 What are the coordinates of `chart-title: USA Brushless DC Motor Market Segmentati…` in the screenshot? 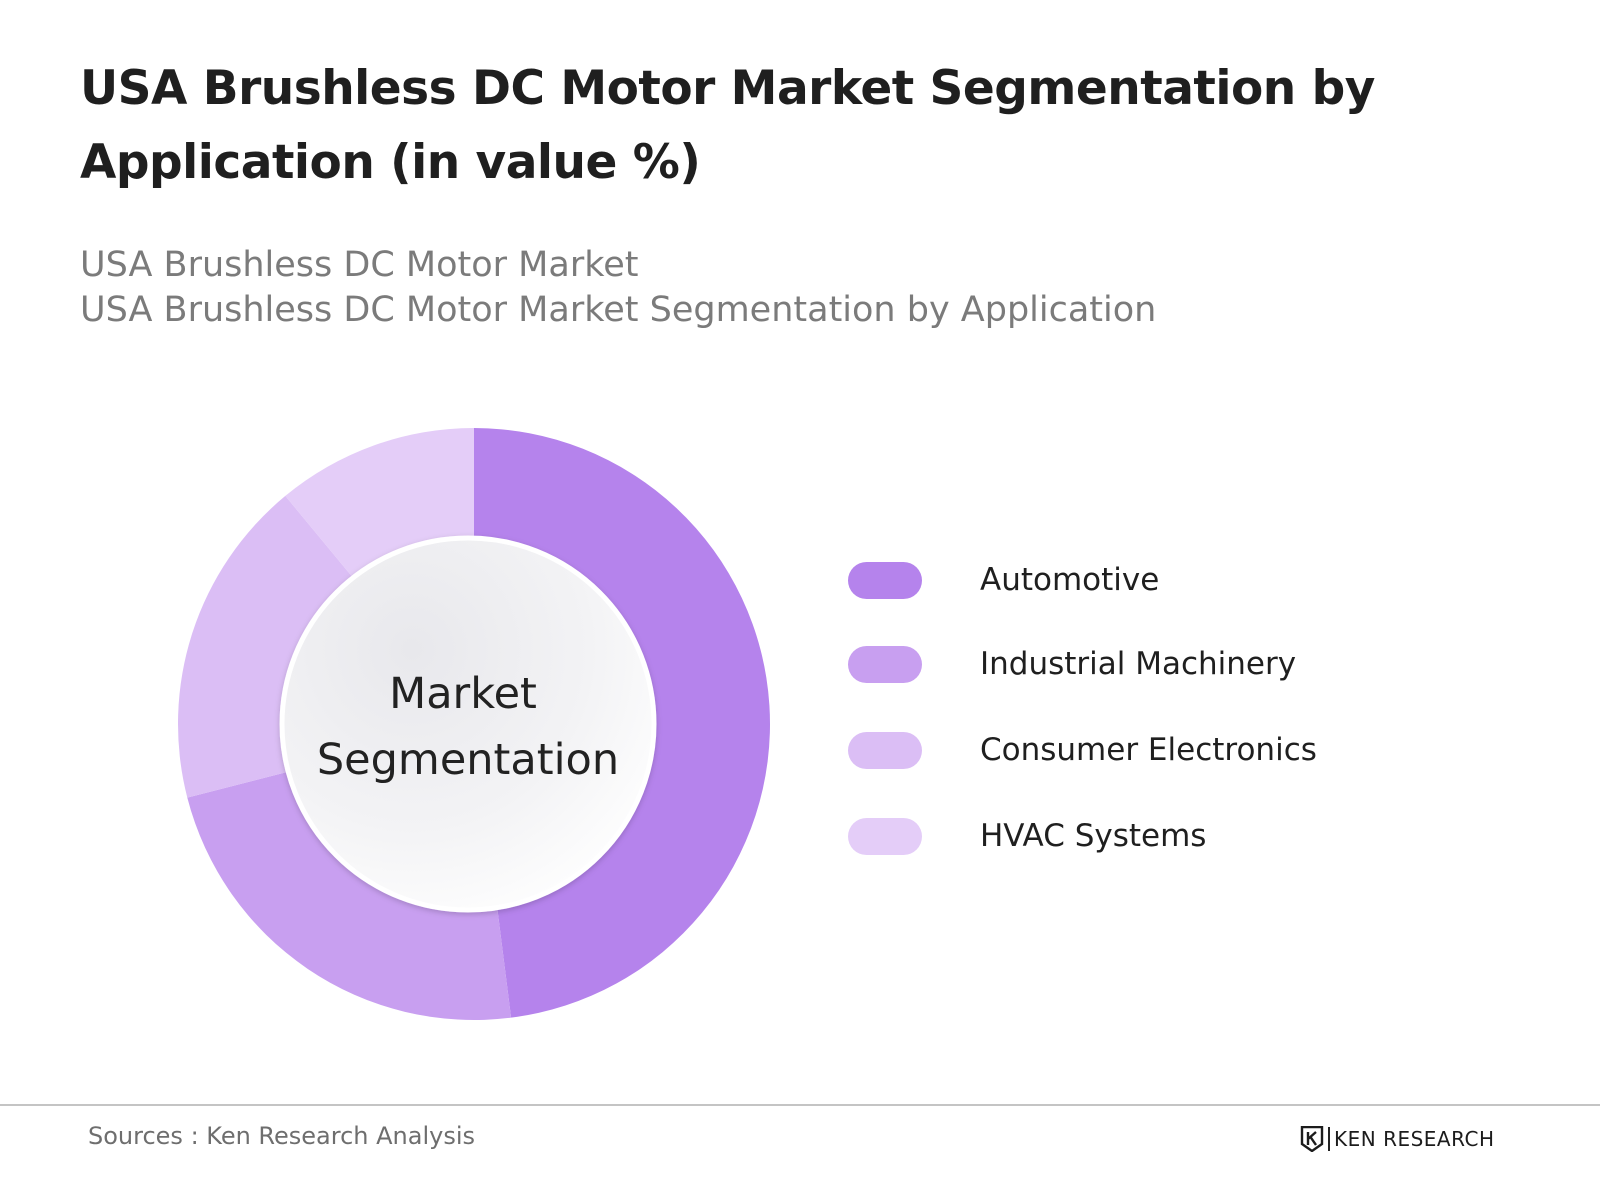 It's located at (727, 125).